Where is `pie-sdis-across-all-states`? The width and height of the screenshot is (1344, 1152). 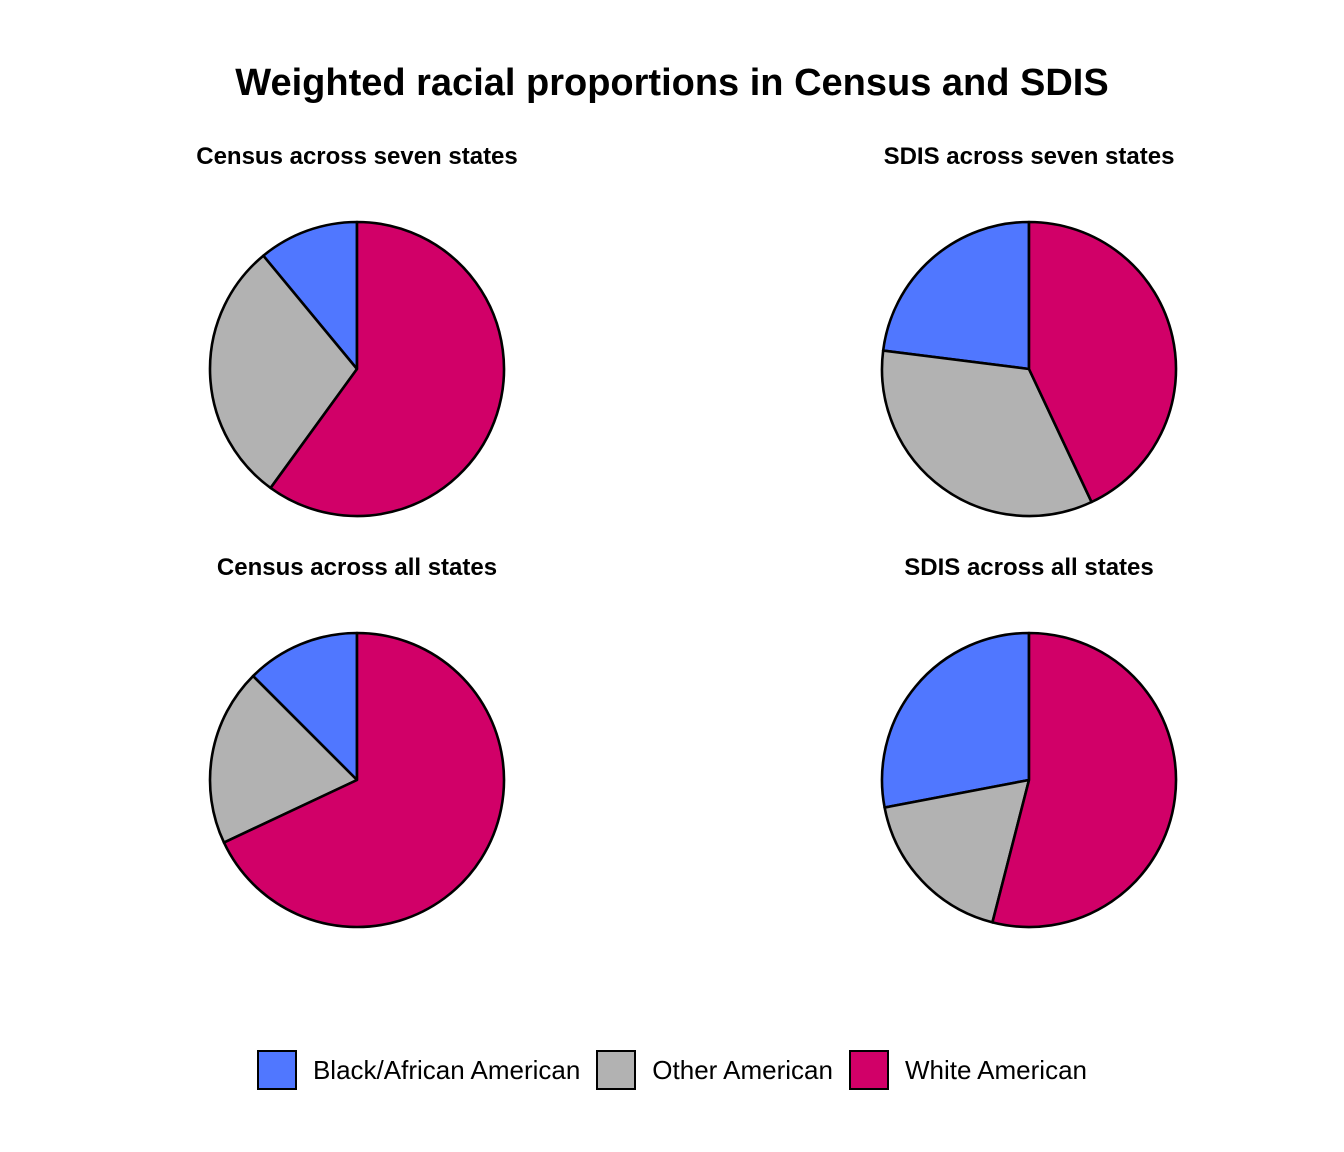 pie-sdis-across-all-states is located at coordinates (1029, 780).